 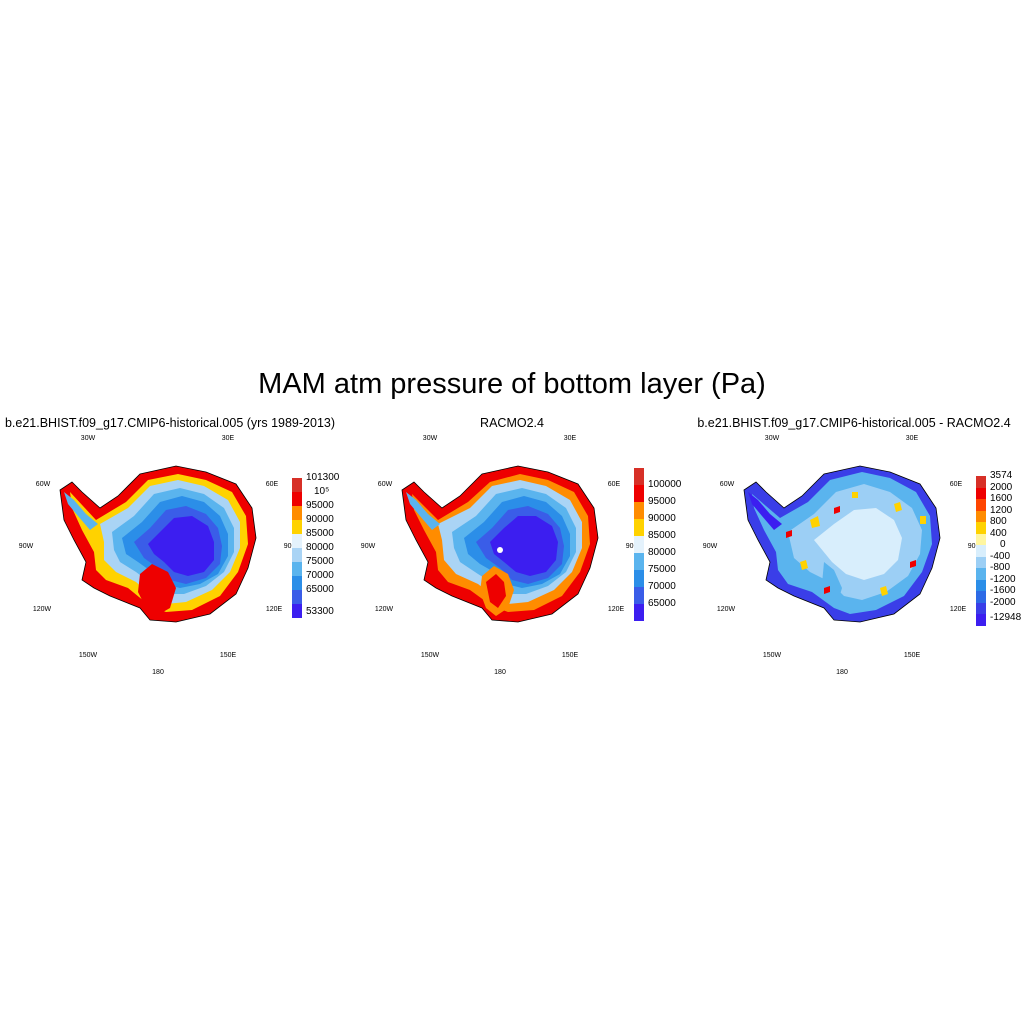 What do you see at coordinates (1000, 556) in the screenshot?
I see `colorbar-label: -400` at bounding box center [1000, 556].